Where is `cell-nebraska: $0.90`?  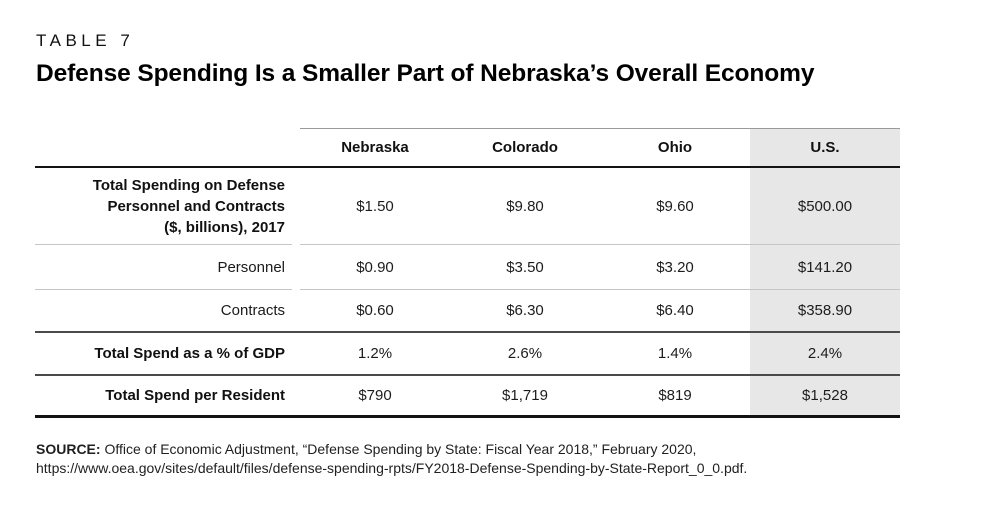 cell-nebraska: $0.90 is located at coordinates (375, 267).